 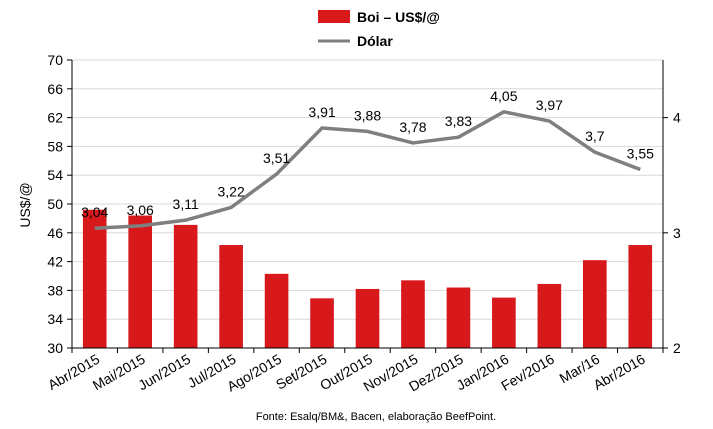 What do you see at coordinates (94, 212) in the screenshot?
I see `line-data-label: 3,04` at bounding box center [94, 212].